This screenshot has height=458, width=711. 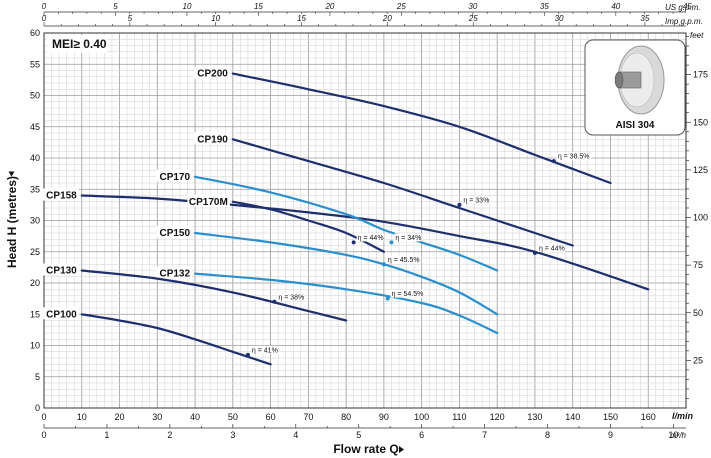 I want to click on curve-cp132, so click(x=346, y=303).